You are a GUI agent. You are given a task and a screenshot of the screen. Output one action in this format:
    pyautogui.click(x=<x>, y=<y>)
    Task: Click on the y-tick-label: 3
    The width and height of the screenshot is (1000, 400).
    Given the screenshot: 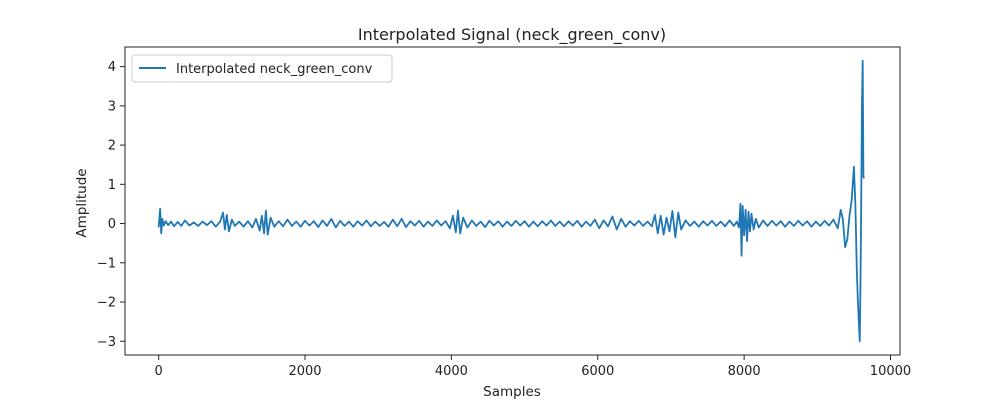 What is the action you would take?
    pyautogui.click(x=112, y=106)
    